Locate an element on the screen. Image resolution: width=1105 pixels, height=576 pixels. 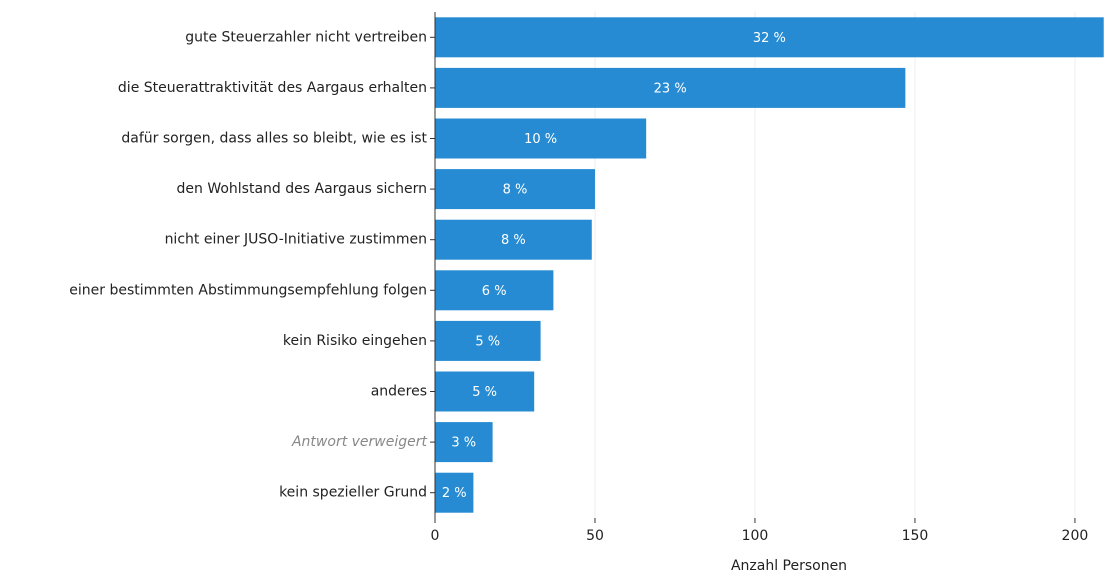
value-label: 32 % is located at coordinates (769, 38).